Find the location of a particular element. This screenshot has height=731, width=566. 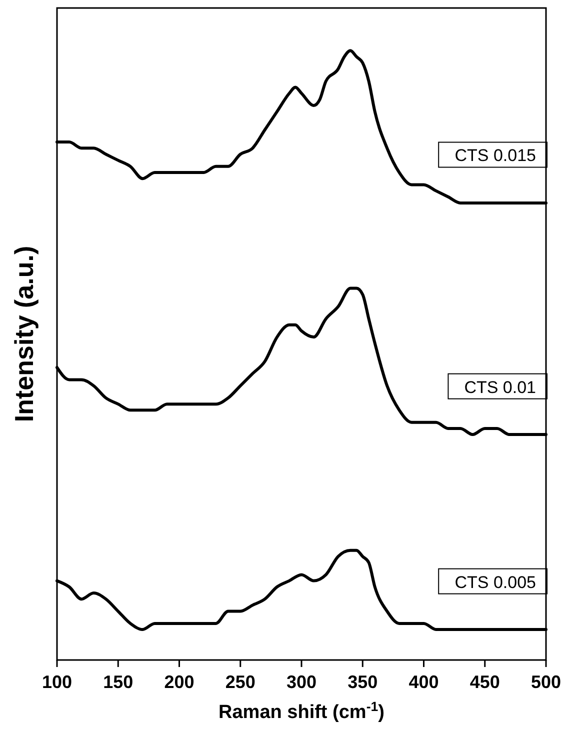

x-axis-title: Raman shift (cm$^{-1}$) is located at coordinates (301, 710).